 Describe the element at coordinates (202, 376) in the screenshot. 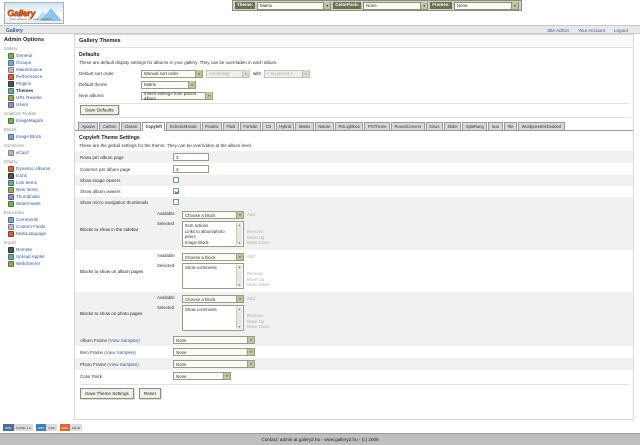

I see `color-pack-select: None ▾` at that location.